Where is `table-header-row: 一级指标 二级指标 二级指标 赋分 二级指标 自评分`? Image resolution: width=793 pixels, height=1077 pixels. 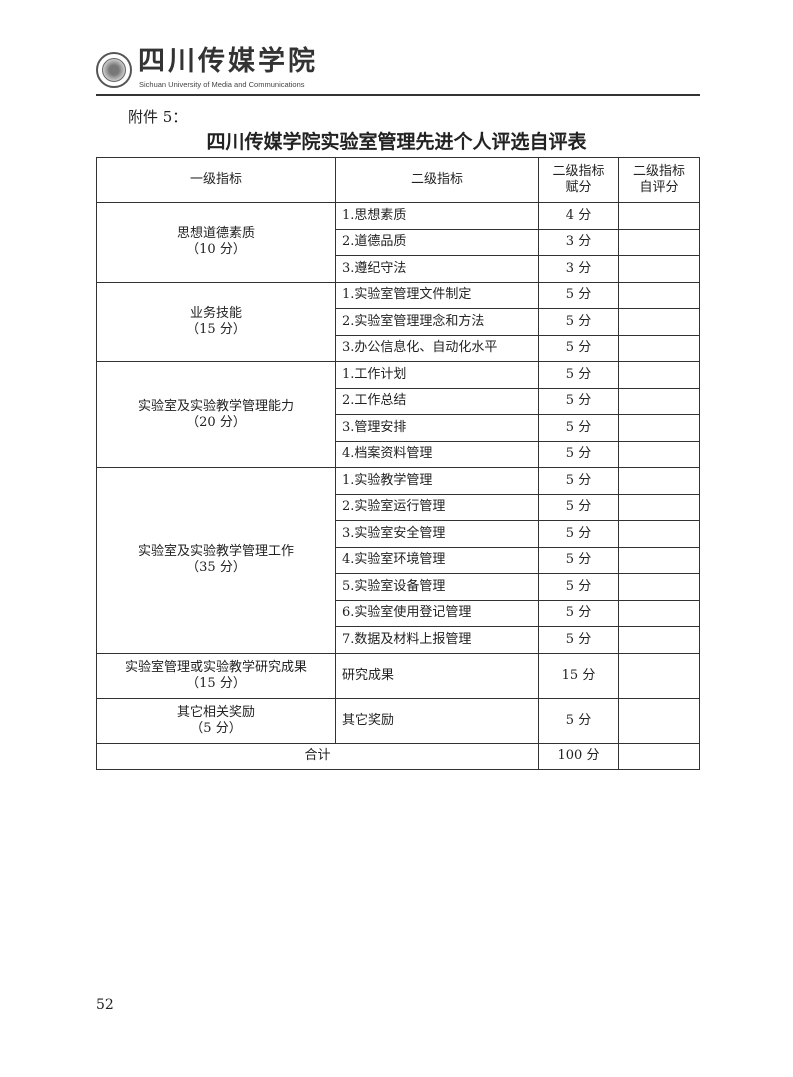 table-header-row: 一级指标 二级指标 二级指标 赋分 二级指标 自评分 is located at coordinates (398, 180).